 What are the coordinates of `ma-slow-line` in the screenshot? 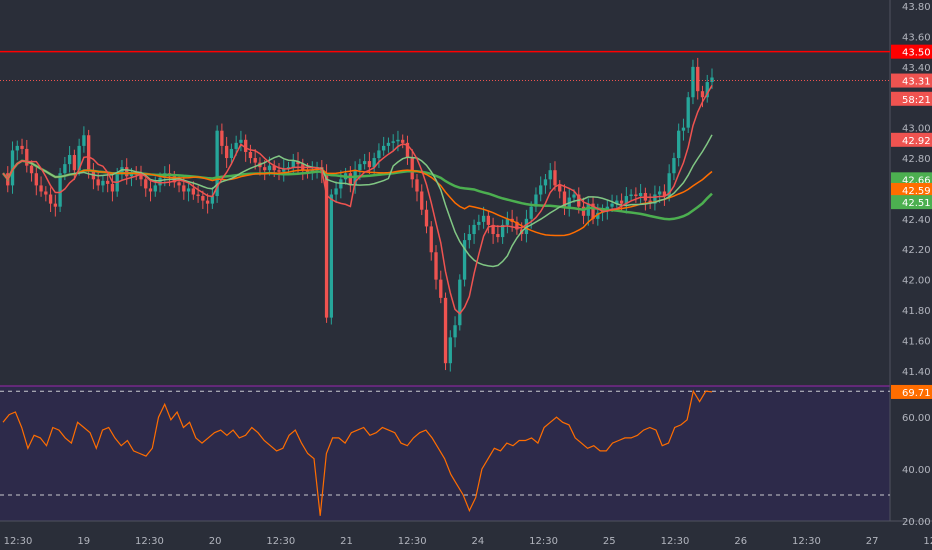 It's located at (357, 190).